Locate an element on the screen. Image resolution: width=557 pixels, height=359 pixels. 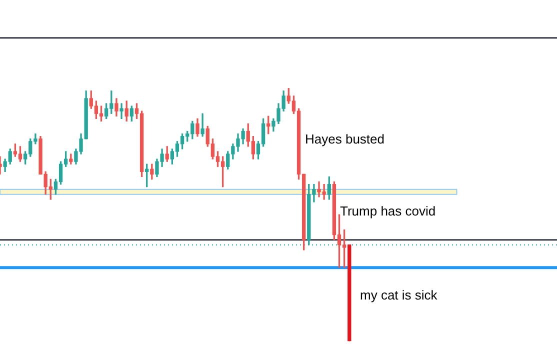
annotation: my cat is sick is located at coordinates (399, 295).